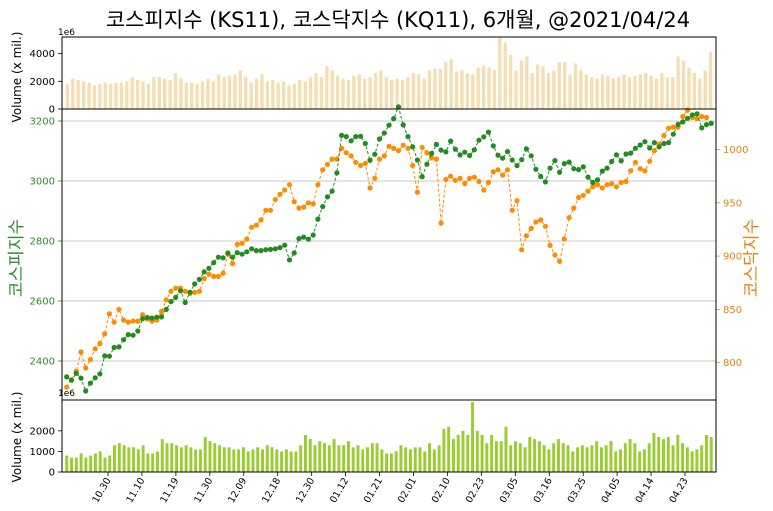 This screenshot has width=773, height=511. I want to click on bottom-volume-scale-label: 1e6, so click(66, 394).